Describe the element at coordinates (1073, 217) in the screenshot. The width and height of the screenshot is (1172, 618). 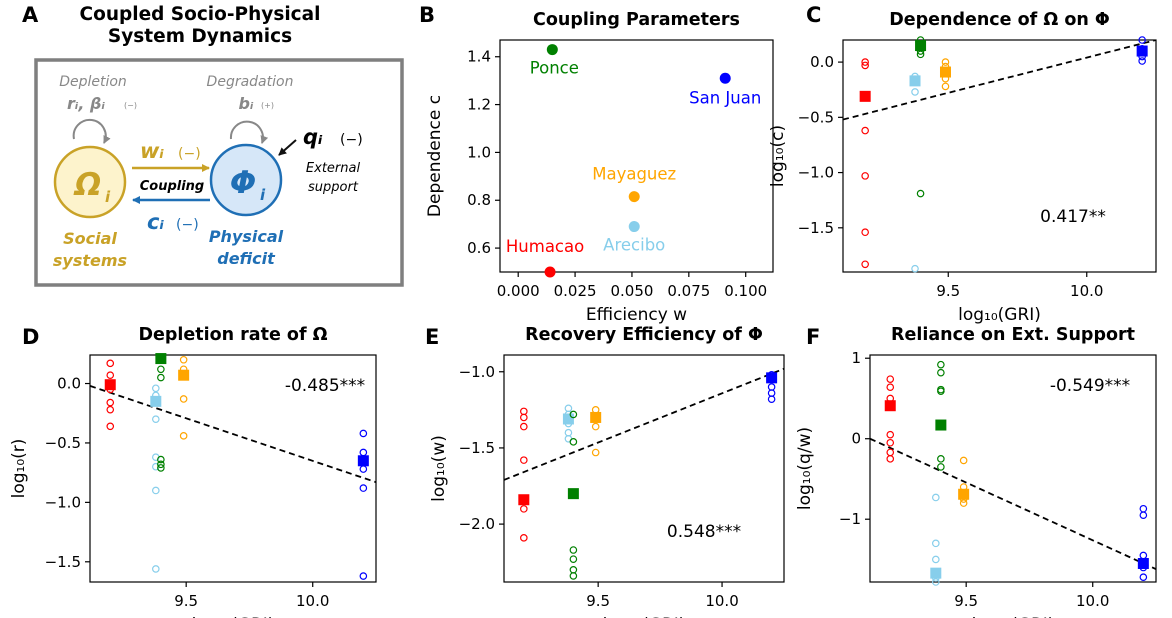
I see `correlation-annotation-c: 0.417**` at that location.